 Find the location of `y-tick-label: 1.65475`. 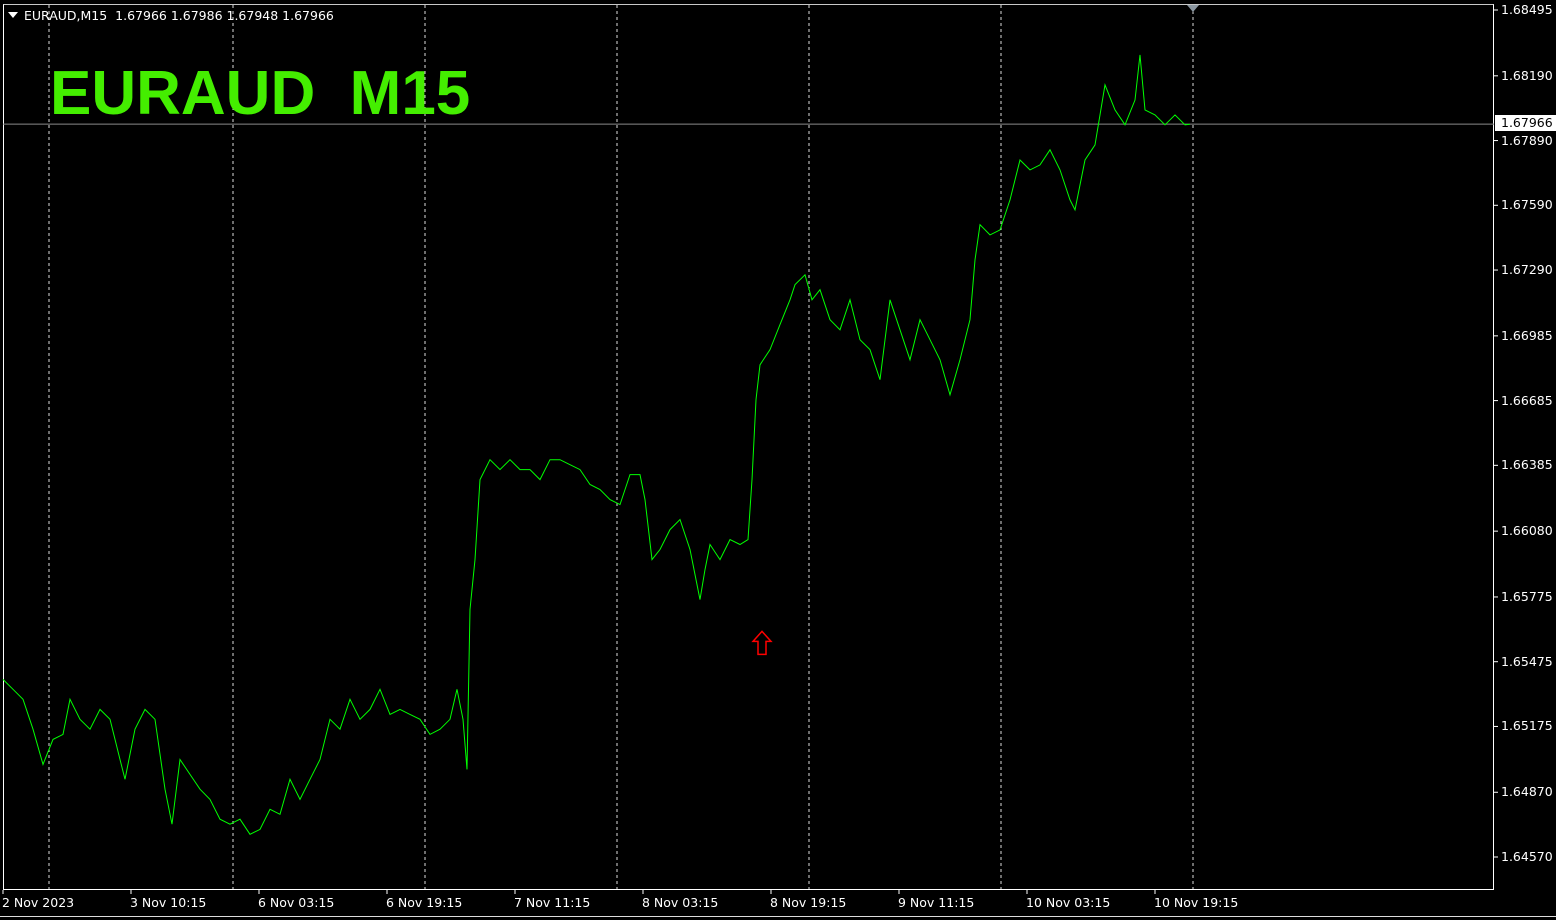

y-tick-label: 1.65475 is located at coordinates (1527, 661).